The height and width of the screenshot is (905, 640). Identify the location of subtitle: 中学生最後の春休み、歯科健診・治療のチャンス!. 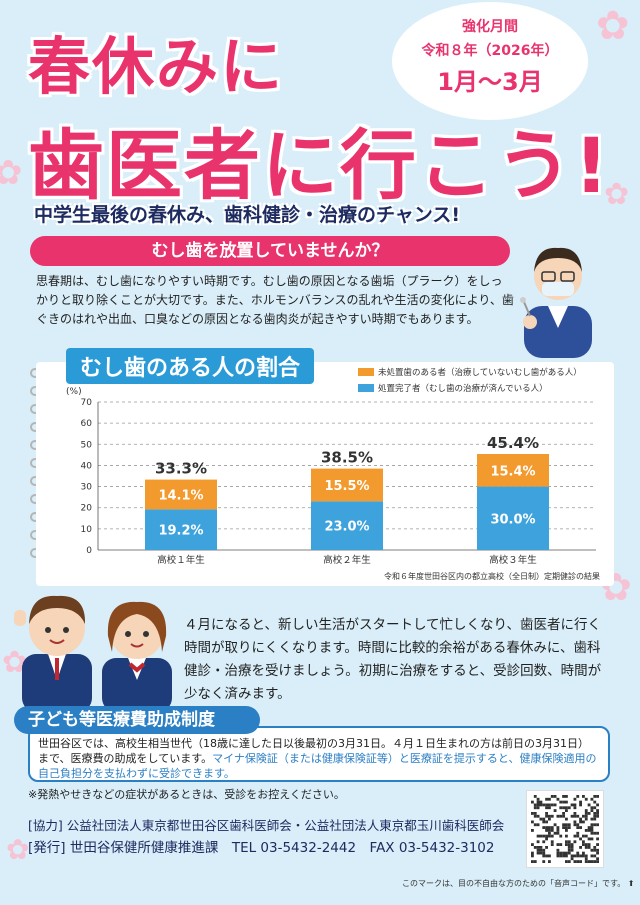
(247, 215).